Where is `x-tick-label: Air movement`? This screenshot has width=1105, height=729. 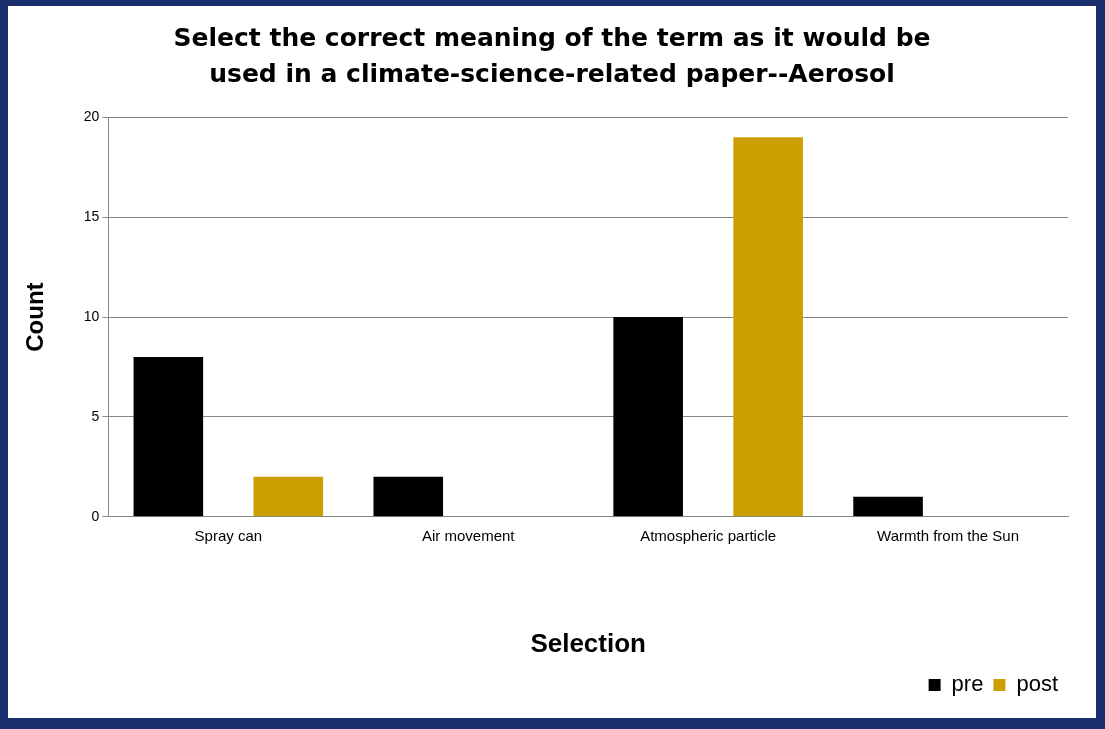 x-tick-label: Air movement is located at coordinates (468, 535).